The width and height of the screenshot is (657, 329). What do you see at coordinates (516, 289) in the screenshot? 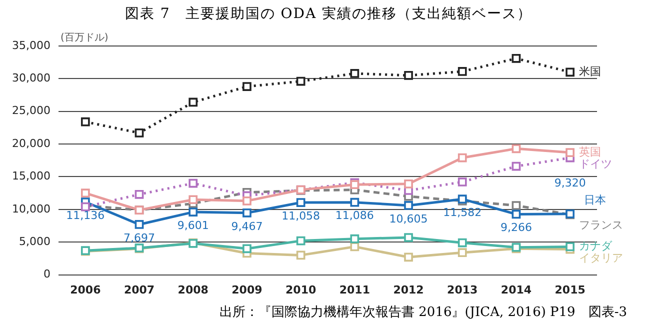
I see `x-tick-label: 2014` at bounding box center [516, 289].